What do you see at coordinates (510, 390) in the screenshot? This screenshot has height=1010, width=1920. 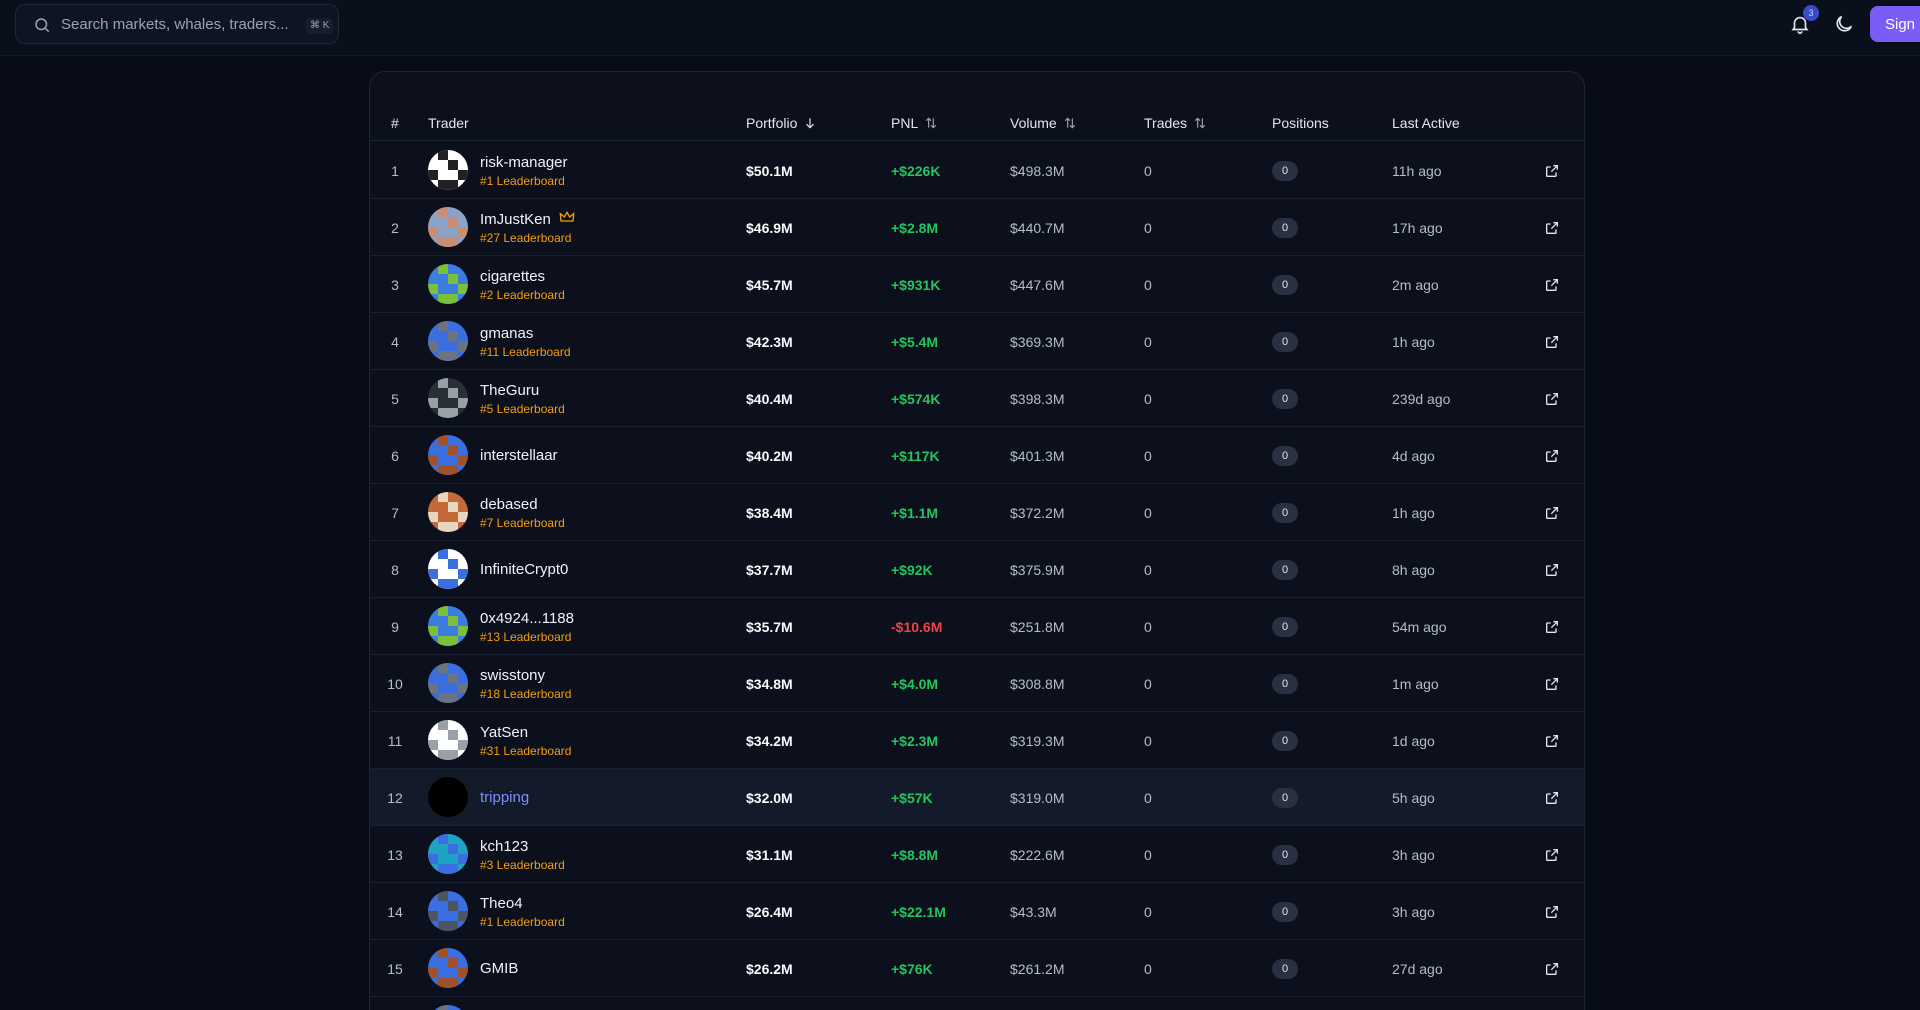 I see `trader-name: TheGuru` at bounding box center [510, 390].